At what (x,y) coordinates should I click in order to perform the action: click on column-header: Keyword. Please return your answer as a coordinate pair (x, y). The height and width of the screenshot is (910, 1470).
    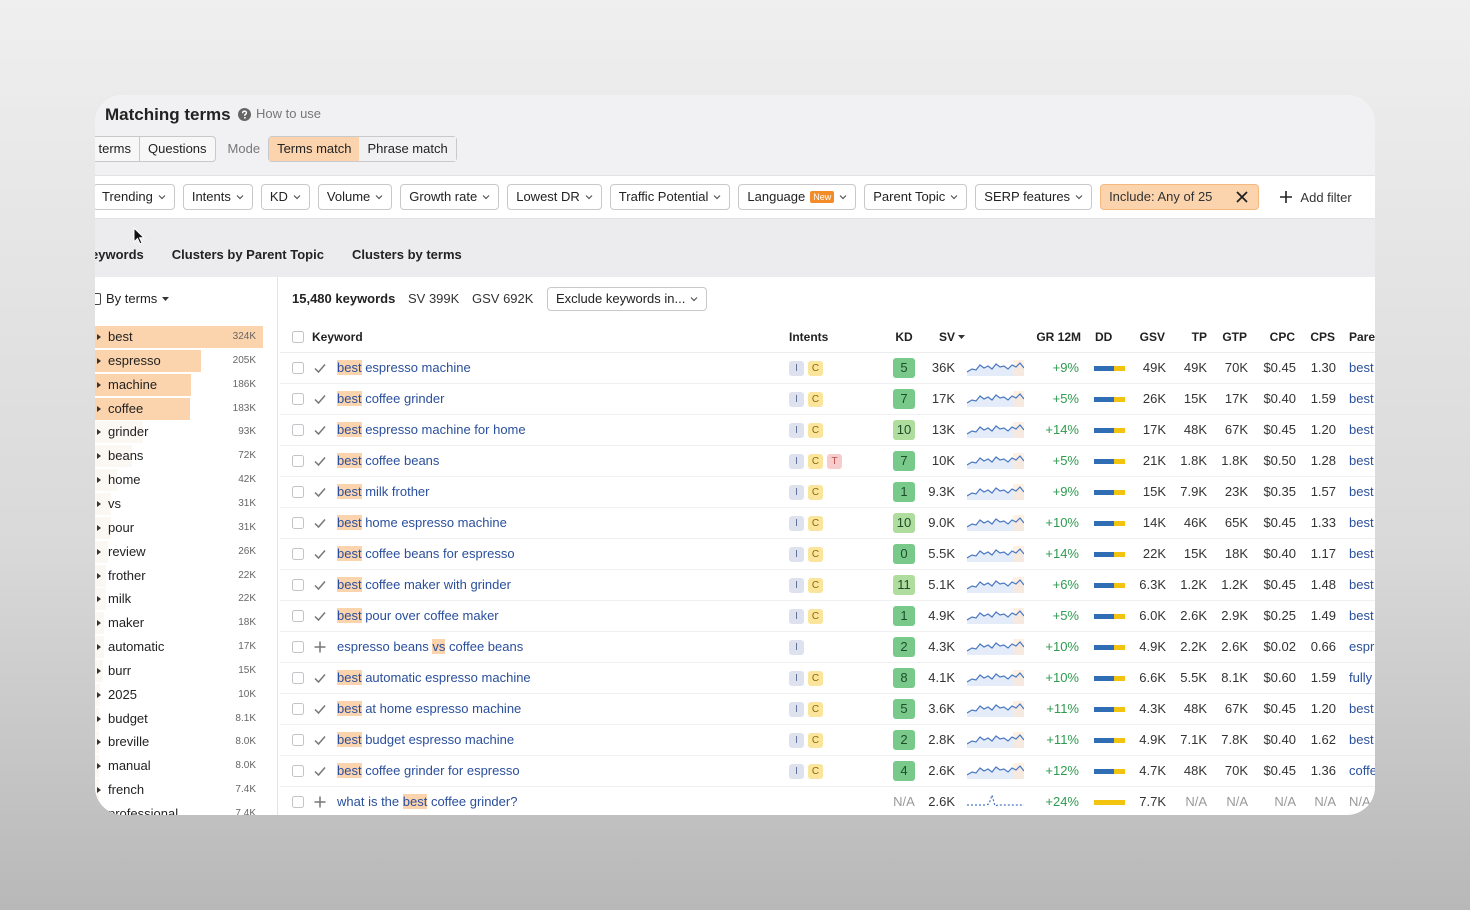
    Looking at the image, I should click on (337, 337).